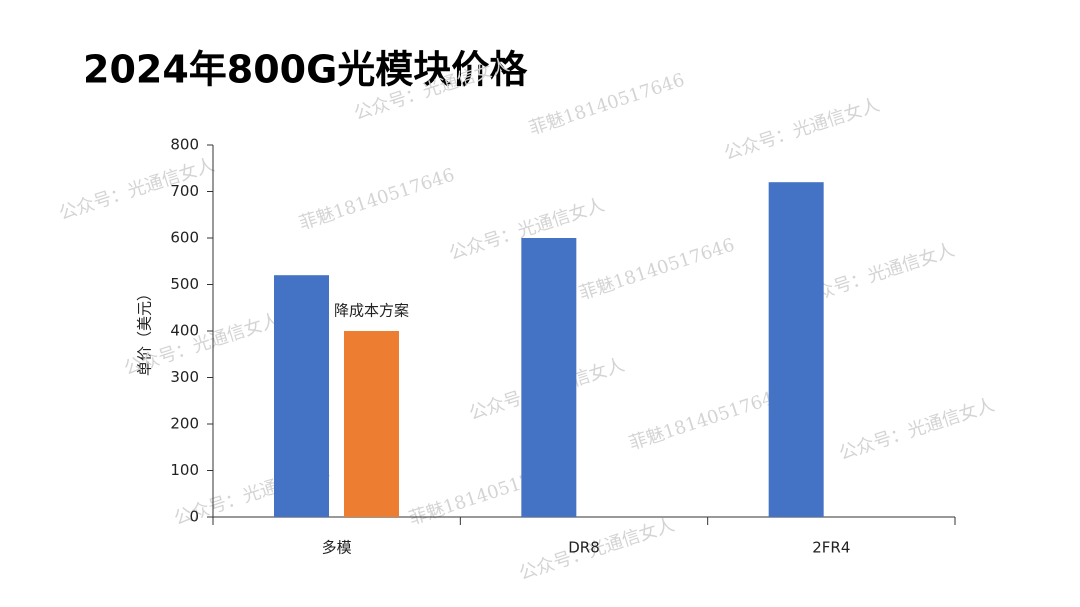  What do you see at coordinates (184, 377) in the screenshot?
I see `y-tick-label: 300` at bounding box center [184, 377].